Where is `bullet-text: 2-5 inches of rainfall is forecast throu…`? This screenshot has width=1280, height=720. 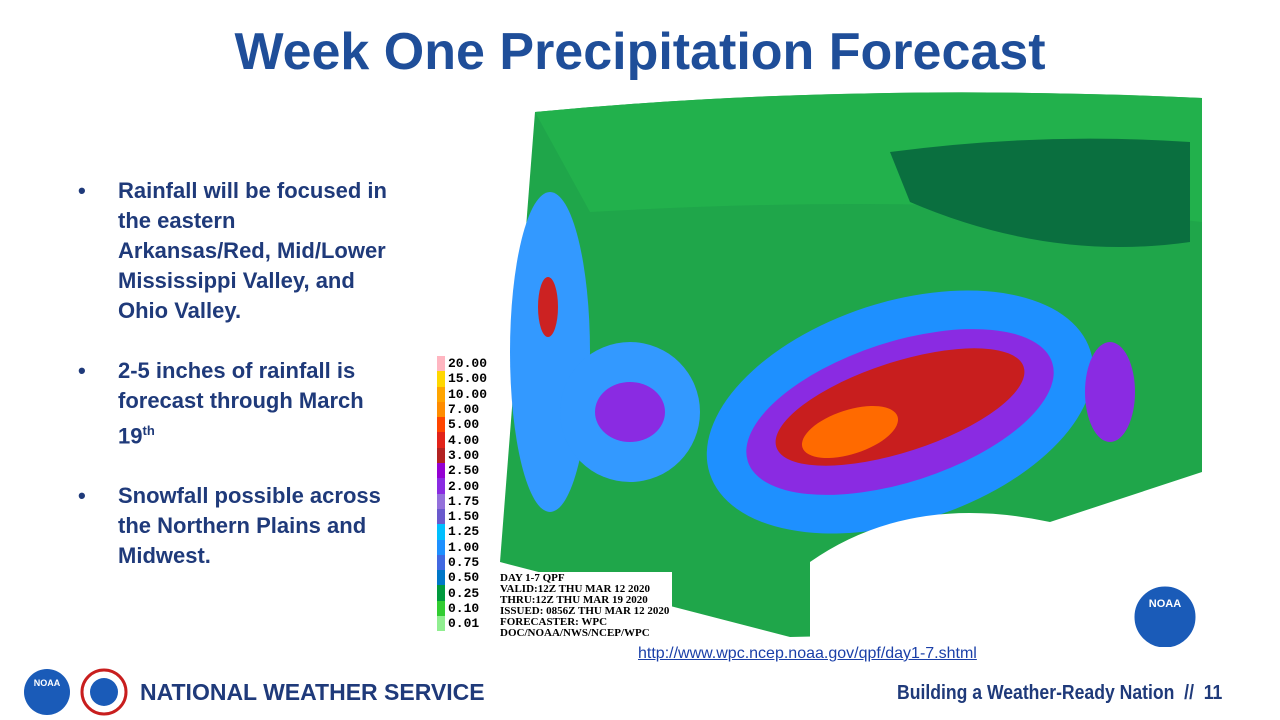 bullet-text: 2-5 inches of rainfall is forecast throu… is located at coordinates (241, 403).